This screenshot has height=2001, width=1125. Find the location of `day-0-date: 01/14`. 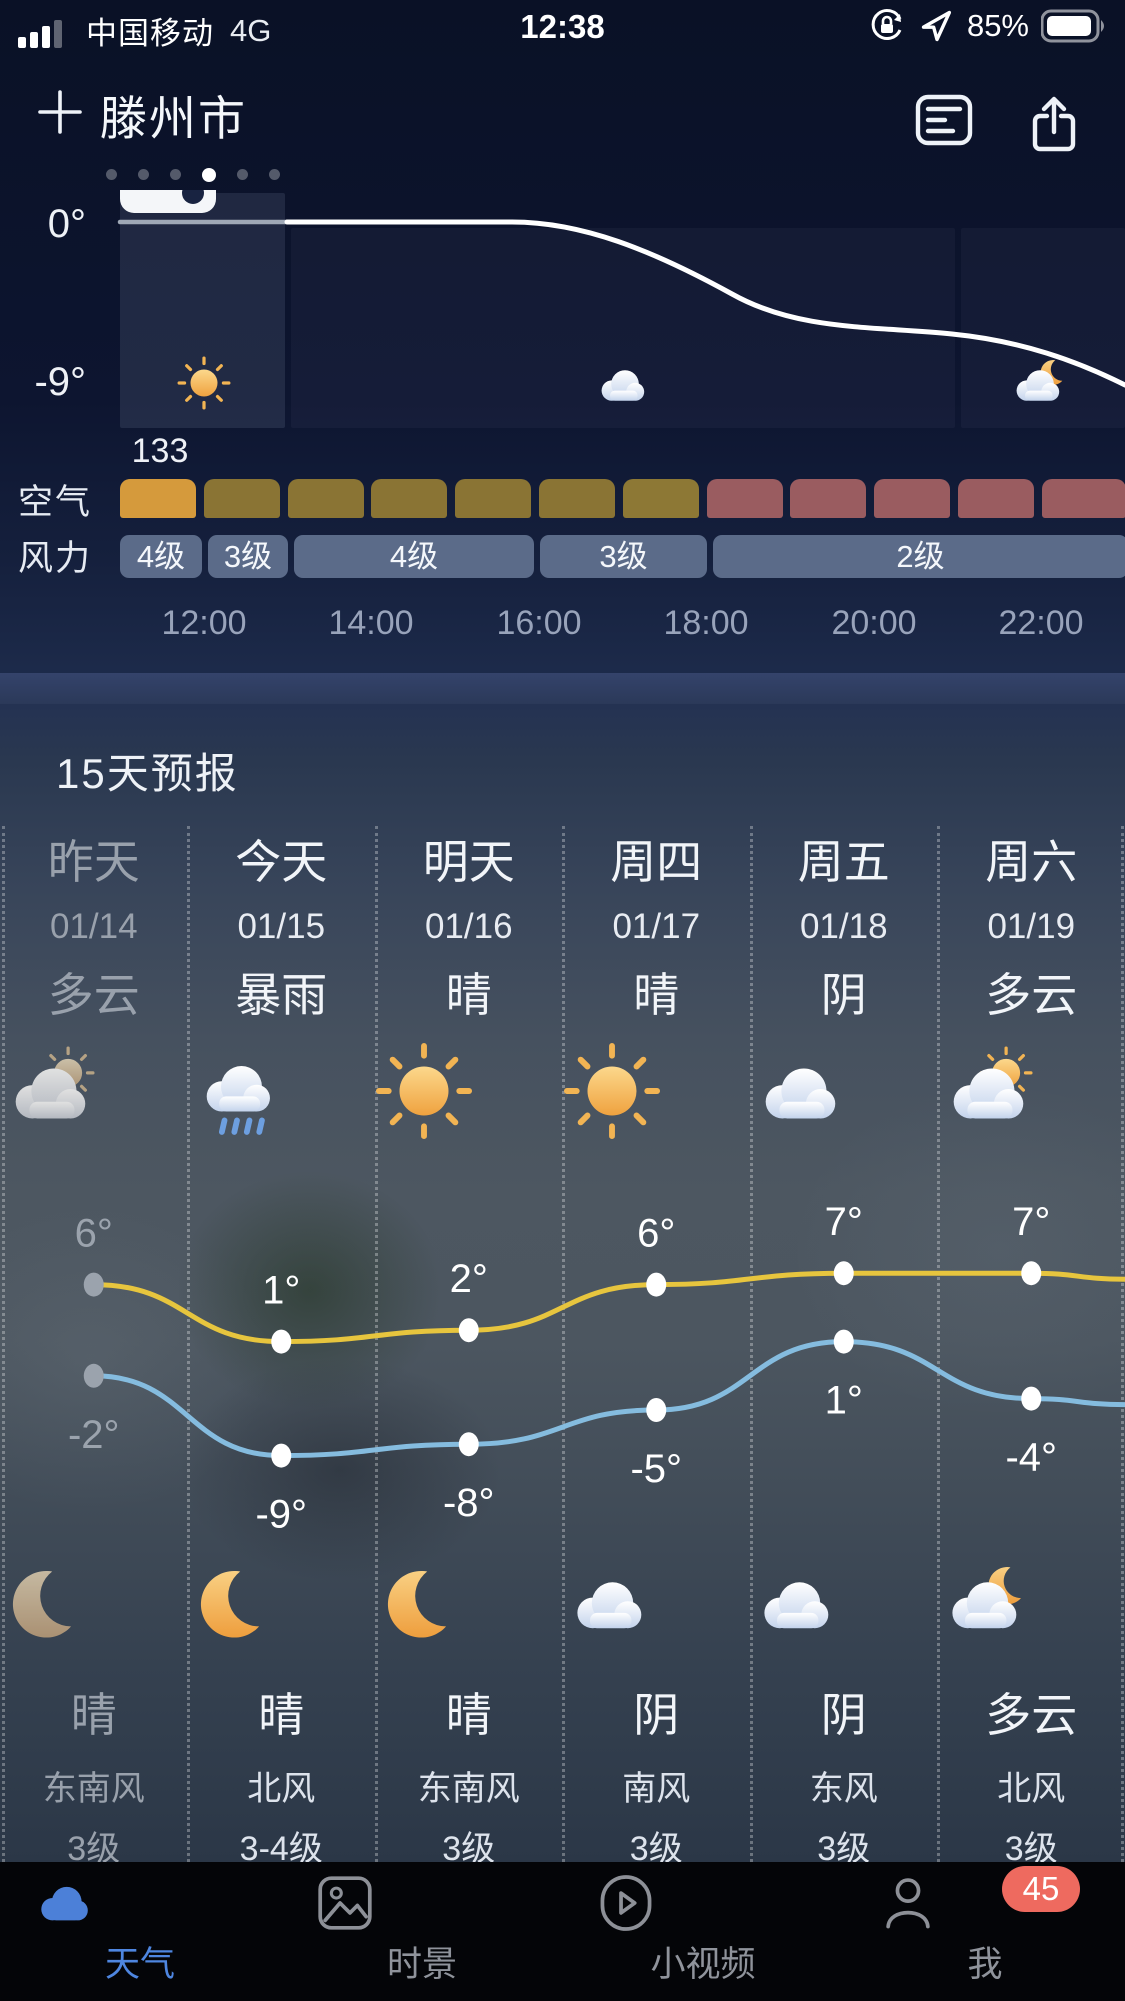

day-0-date: 01/14 is located at coordinates (93, 926).